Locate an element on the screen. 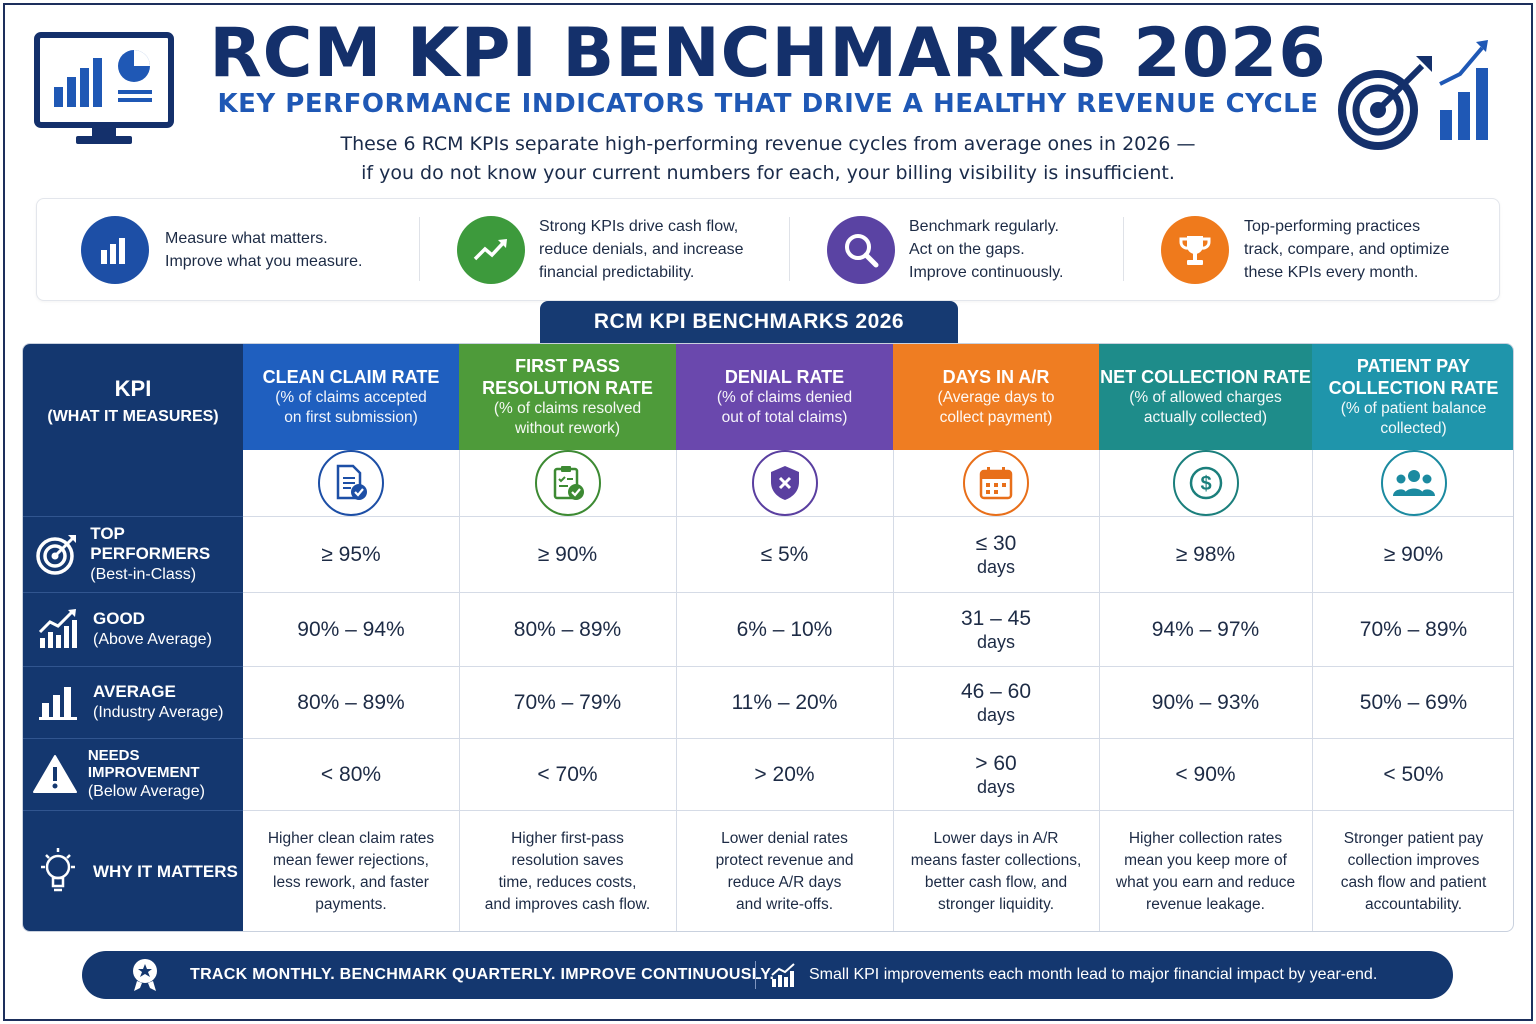 Image resolution: width=1536 pixels, height=1024 pixels. why-line: Stronger patient pay is located at coordinates (1413, 838).